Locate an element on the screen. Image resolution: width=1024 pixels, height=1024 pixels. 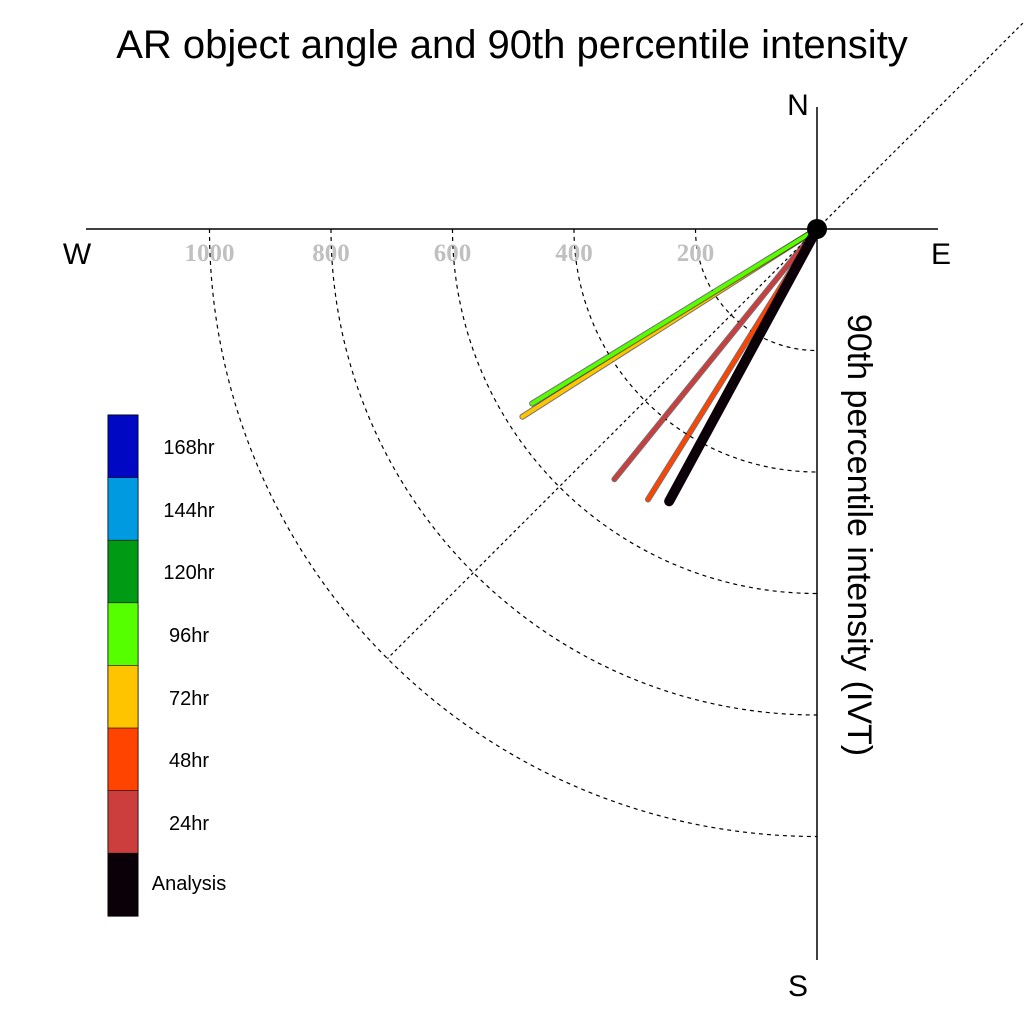
legend-swatch-72hr is located at coordinates (123, 697).